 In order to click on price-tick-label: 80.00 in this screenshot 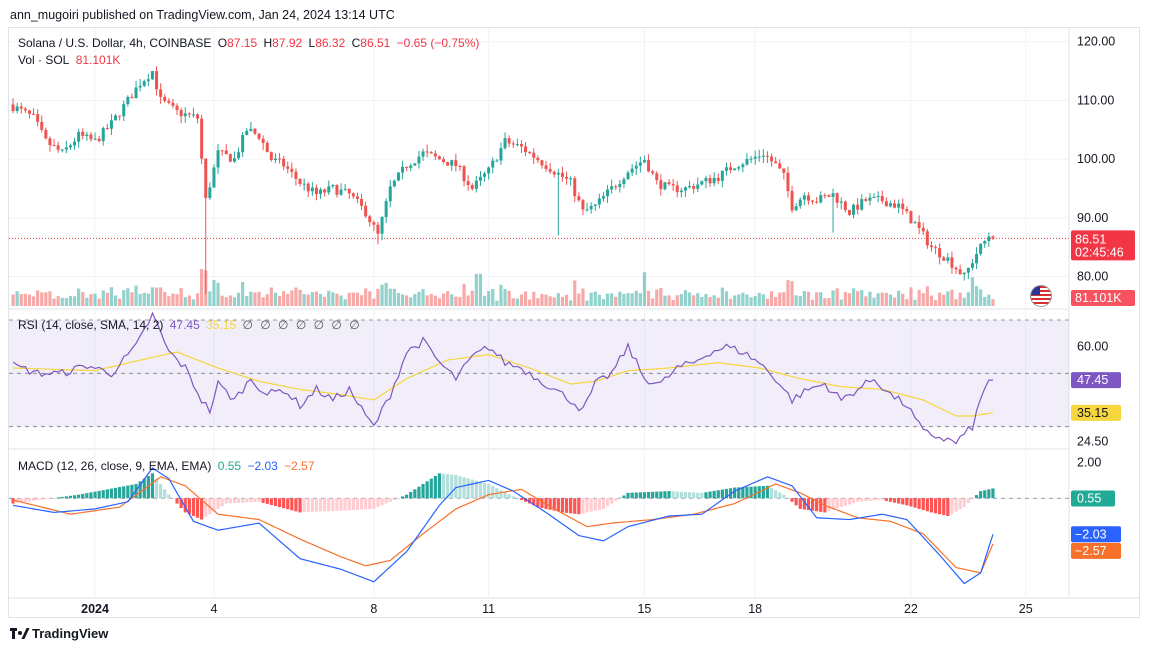, I will do `click(1092, 277)`.